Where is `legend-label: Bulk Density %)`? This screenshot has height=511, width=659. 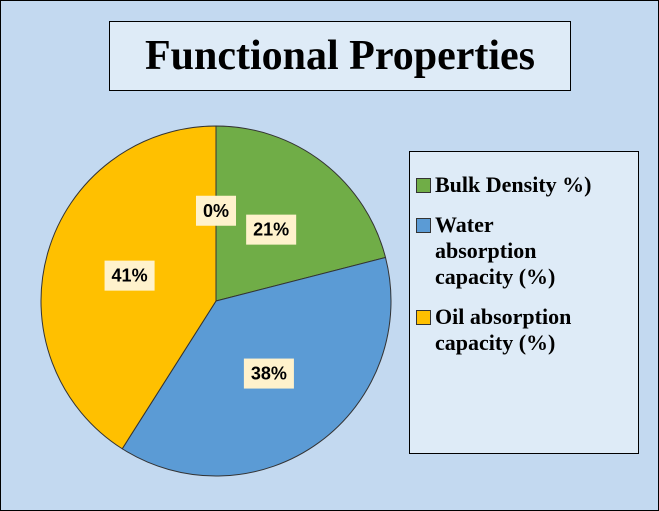
legend-label: Bulk Density %) is located at coordinates (513, 184).